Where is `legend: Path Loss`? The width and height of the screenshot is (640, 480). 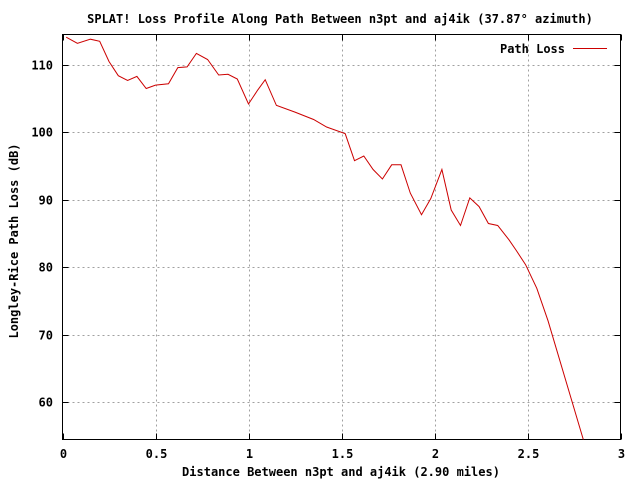
legend: Path Loss is located at coordinates (553, 49).